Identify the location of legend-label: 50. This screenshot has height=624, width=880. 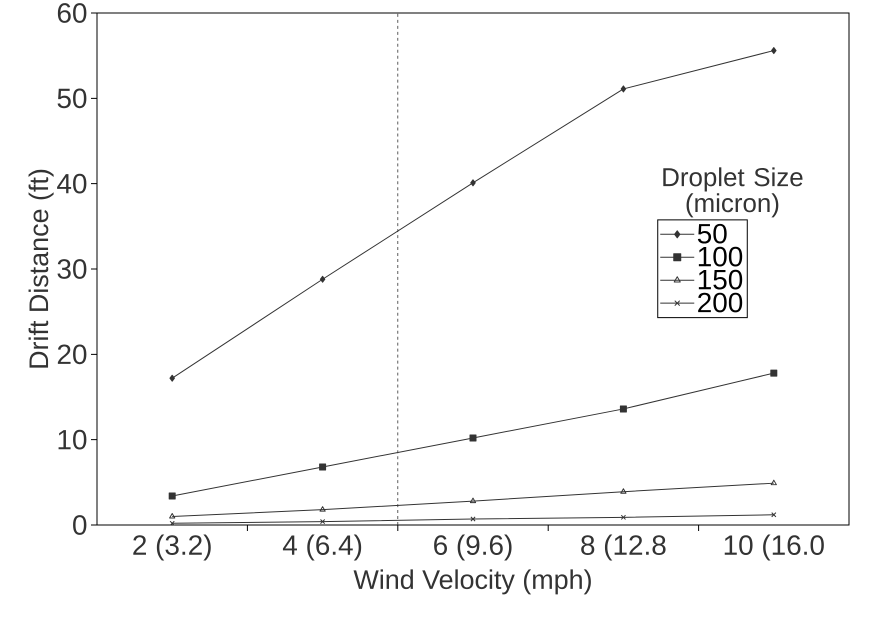
(712, 234).